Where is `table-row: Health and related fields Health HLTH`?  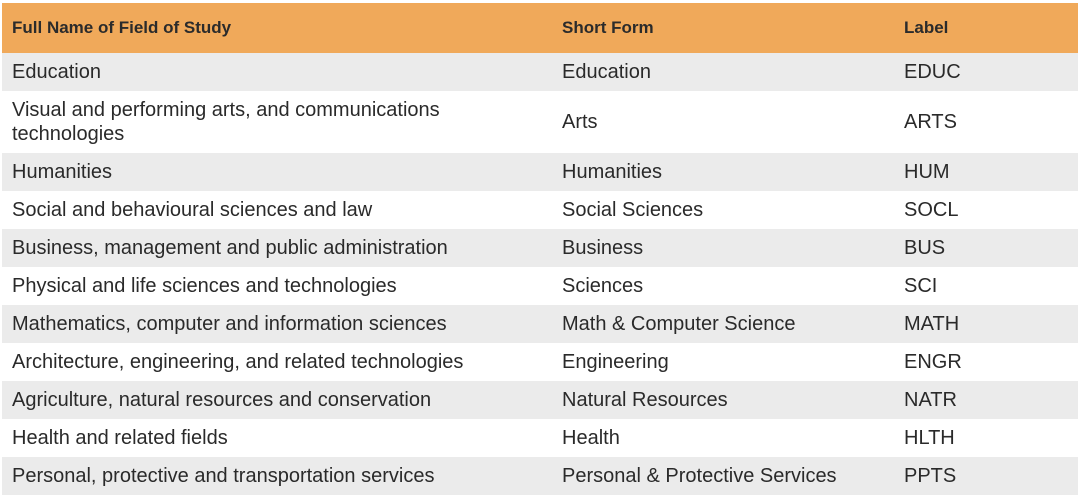 table-row: Health and related fields Health HLTH is located at coordinates (540, 438).